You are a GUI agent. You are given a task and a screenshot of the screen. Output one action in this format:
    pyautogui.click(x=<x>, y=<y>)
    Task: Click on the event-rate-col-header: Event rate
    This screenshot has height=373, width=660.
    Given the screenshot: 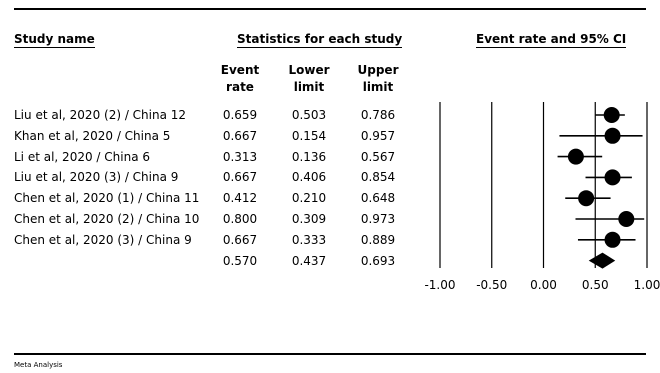 What is the action you would take?
    pyautogui.click(x=240, y=79)
    